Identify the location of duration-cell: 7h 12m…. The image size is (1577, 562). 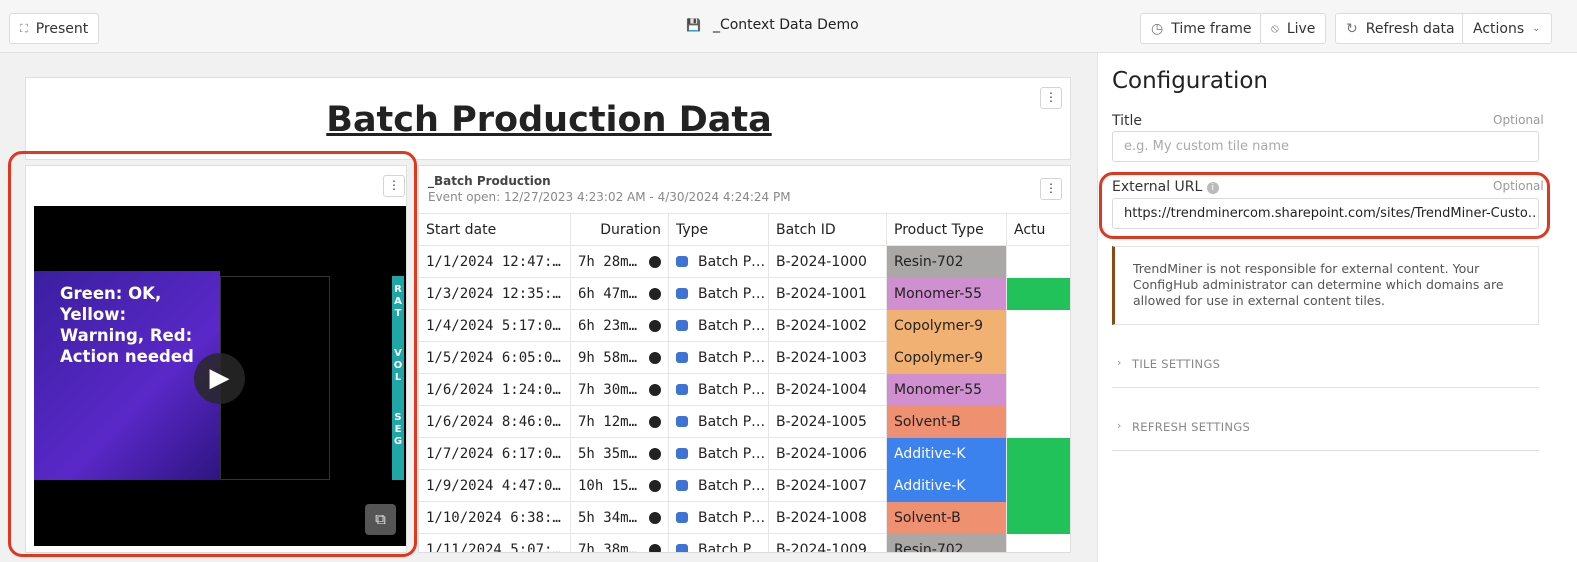
(620, 422).